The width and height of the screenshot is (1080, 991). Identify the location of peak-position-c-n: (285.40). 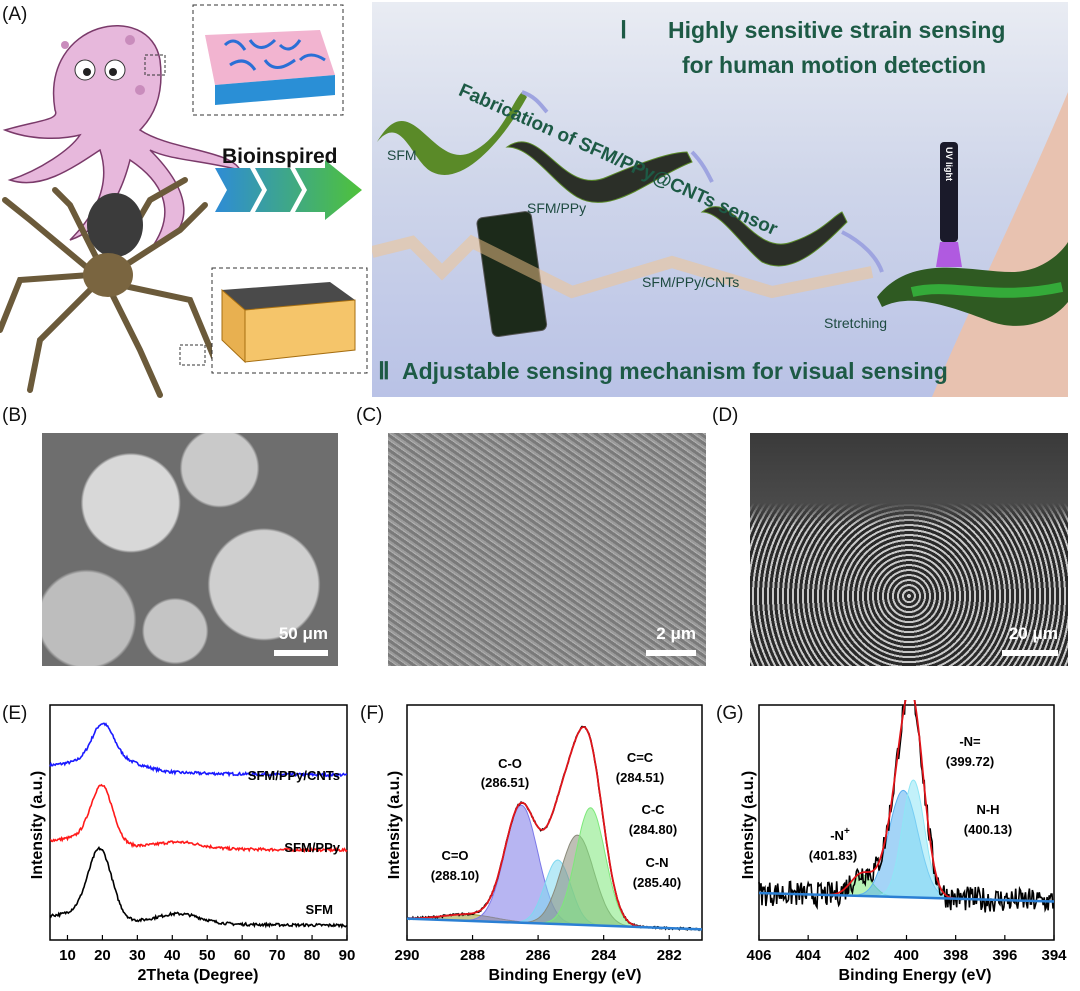
(657, 882).